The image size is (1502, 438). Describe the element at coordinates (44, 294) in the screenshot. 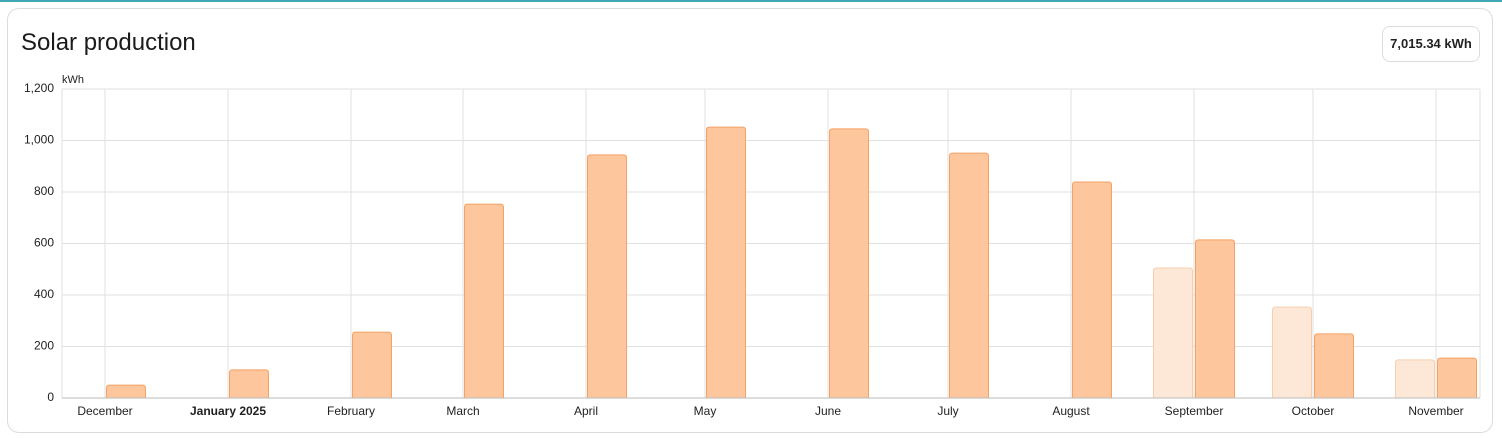

I see `y-tick-label: 400` at that location.